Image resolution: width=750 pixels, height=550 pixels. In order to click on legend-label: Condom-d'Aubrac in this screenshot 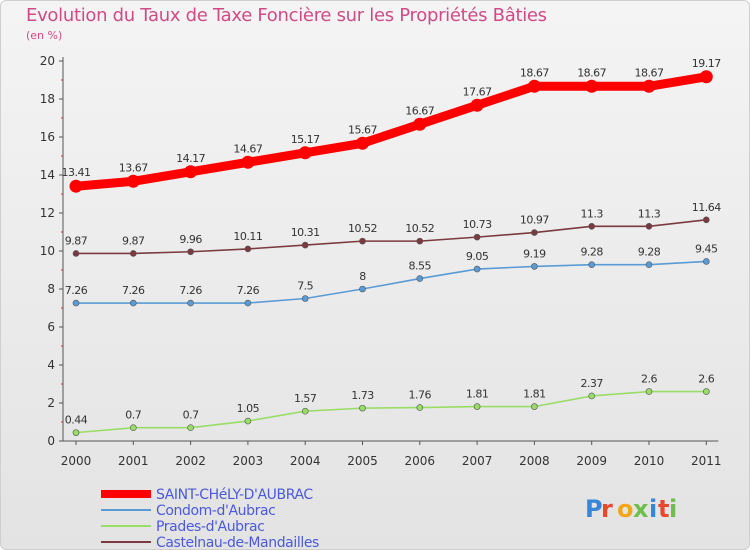, I will do `click(215, 511)`.